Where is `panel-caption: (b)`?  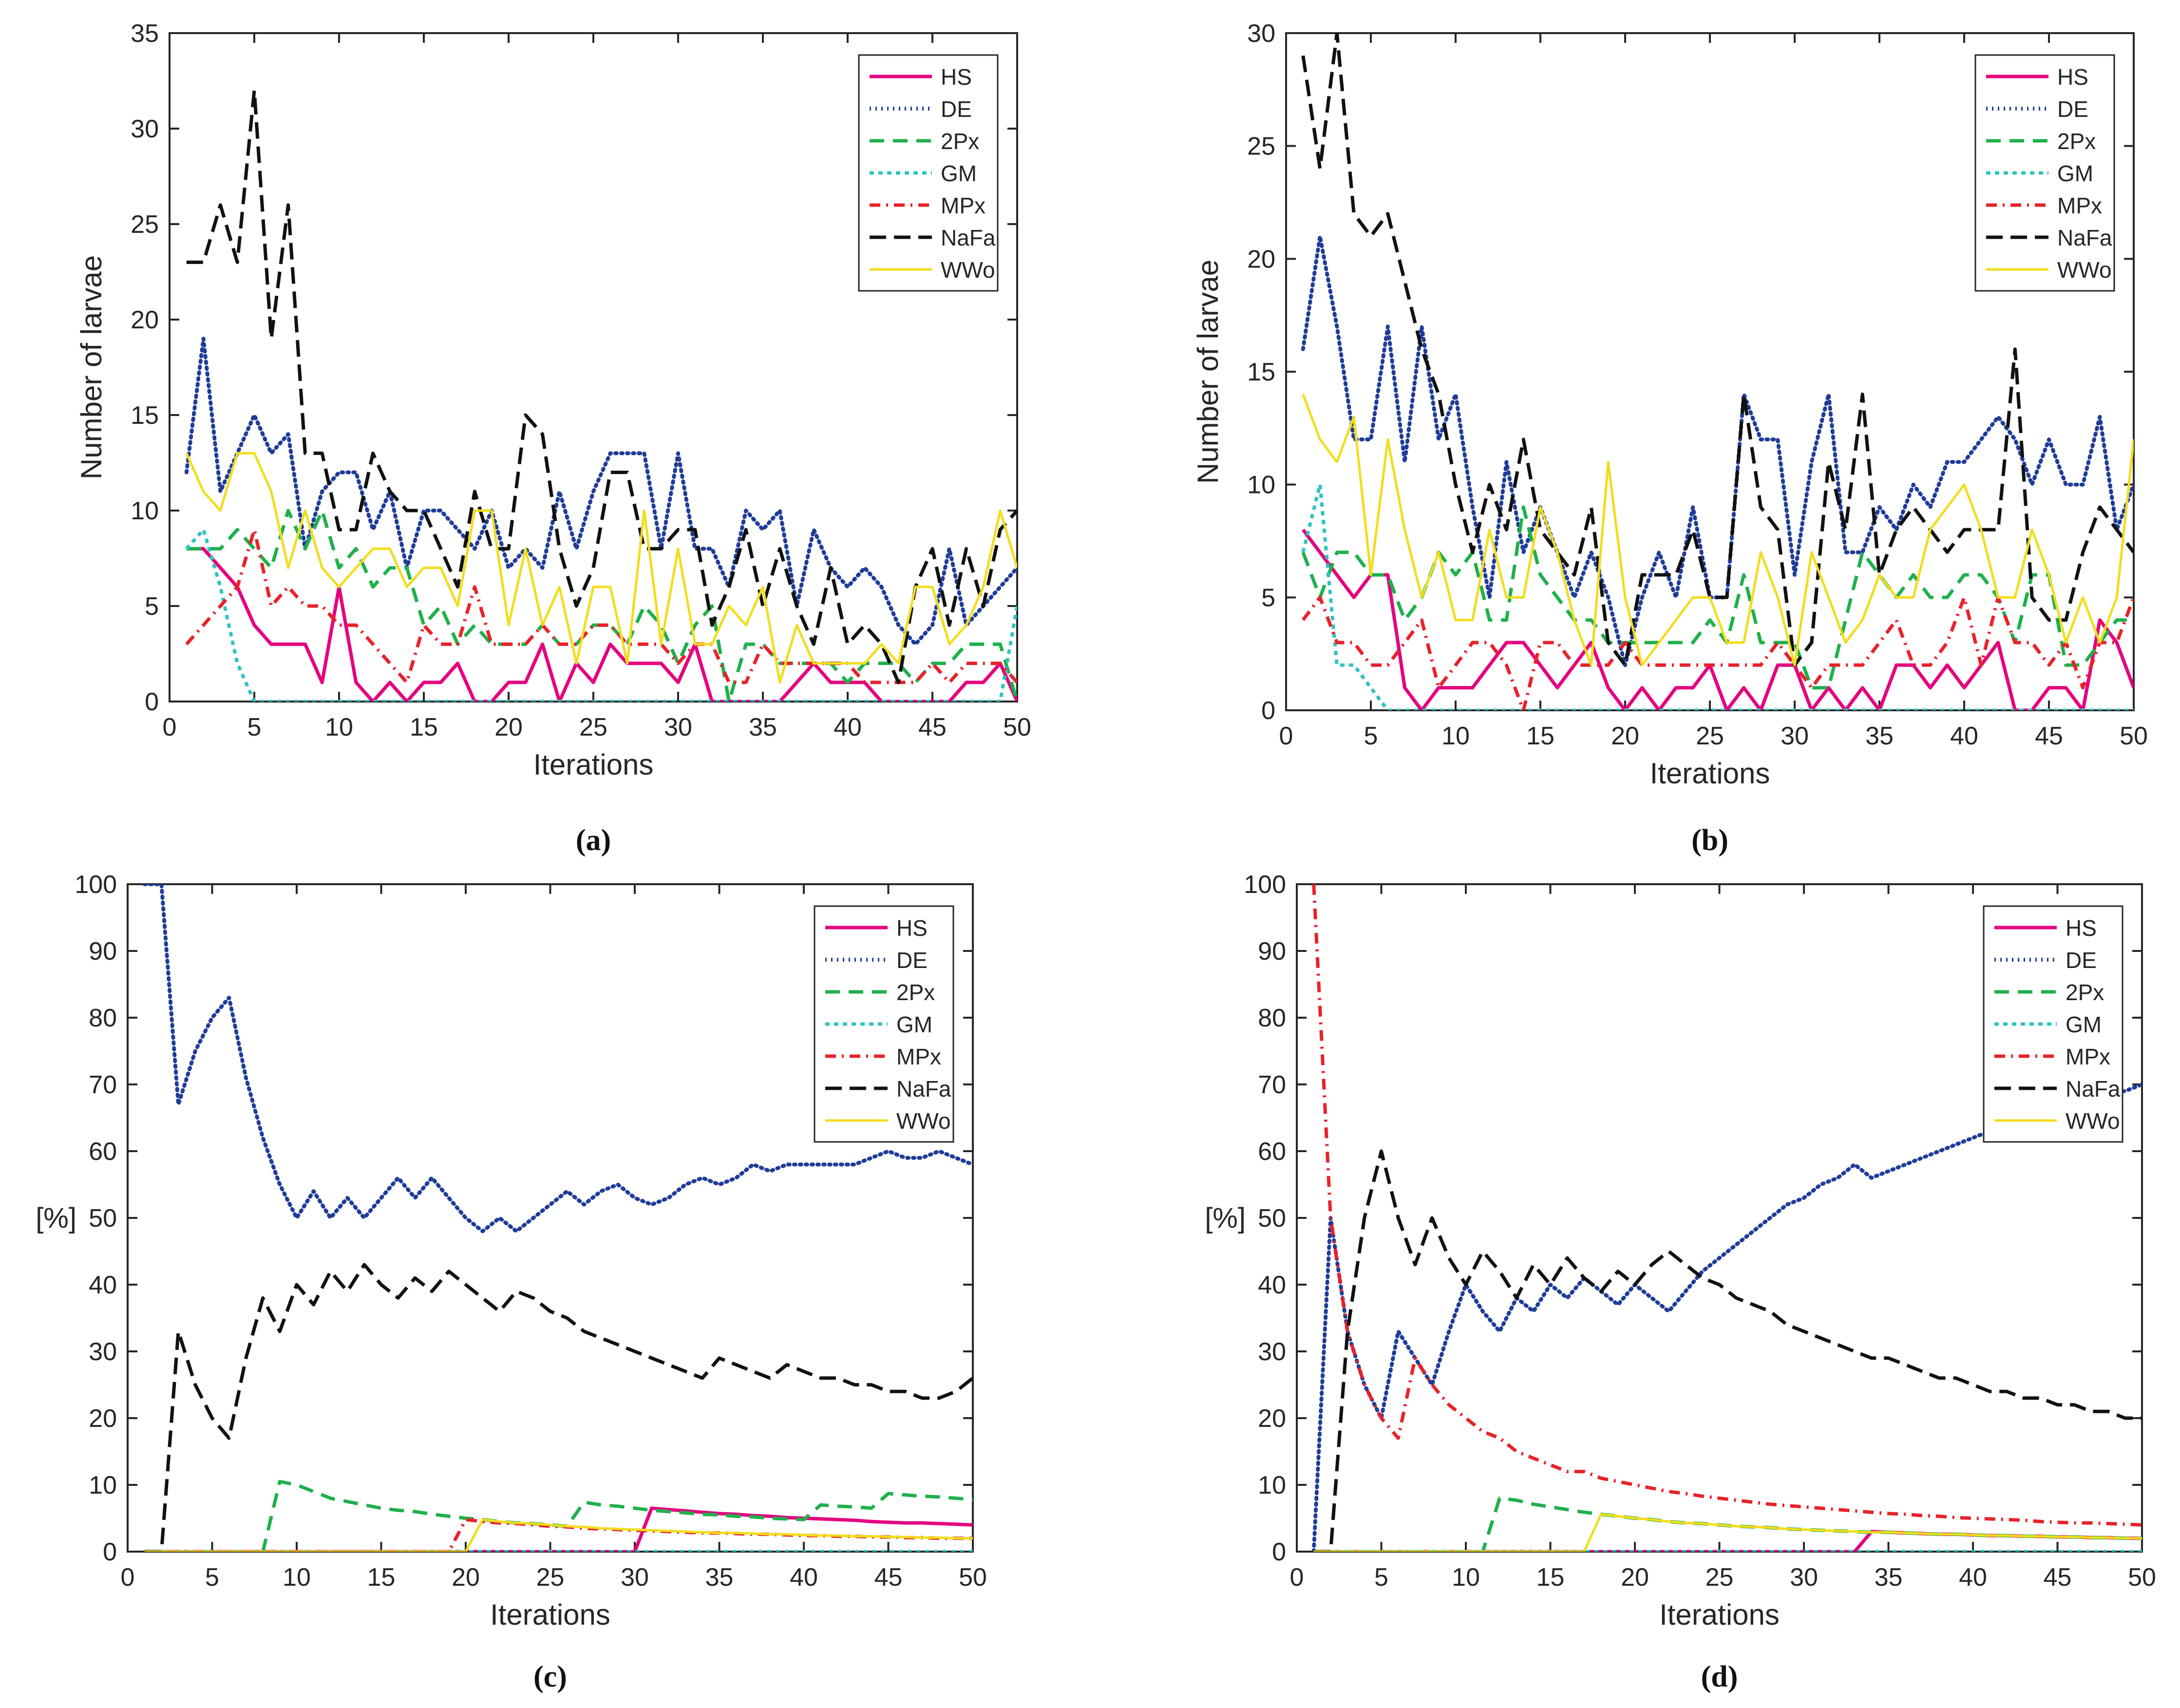
panel-caption: (b) is located at coordinates (1709, 840).